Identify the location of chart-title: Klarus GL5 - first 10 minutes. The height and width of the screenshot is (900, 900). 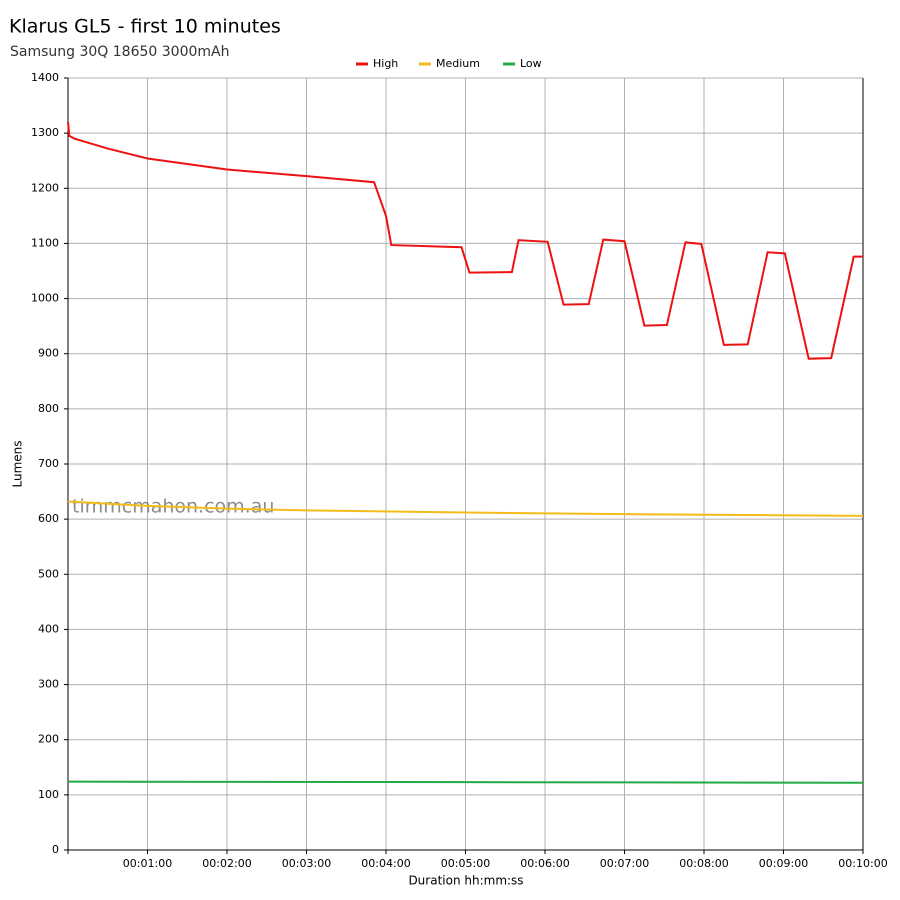
(145, 27).